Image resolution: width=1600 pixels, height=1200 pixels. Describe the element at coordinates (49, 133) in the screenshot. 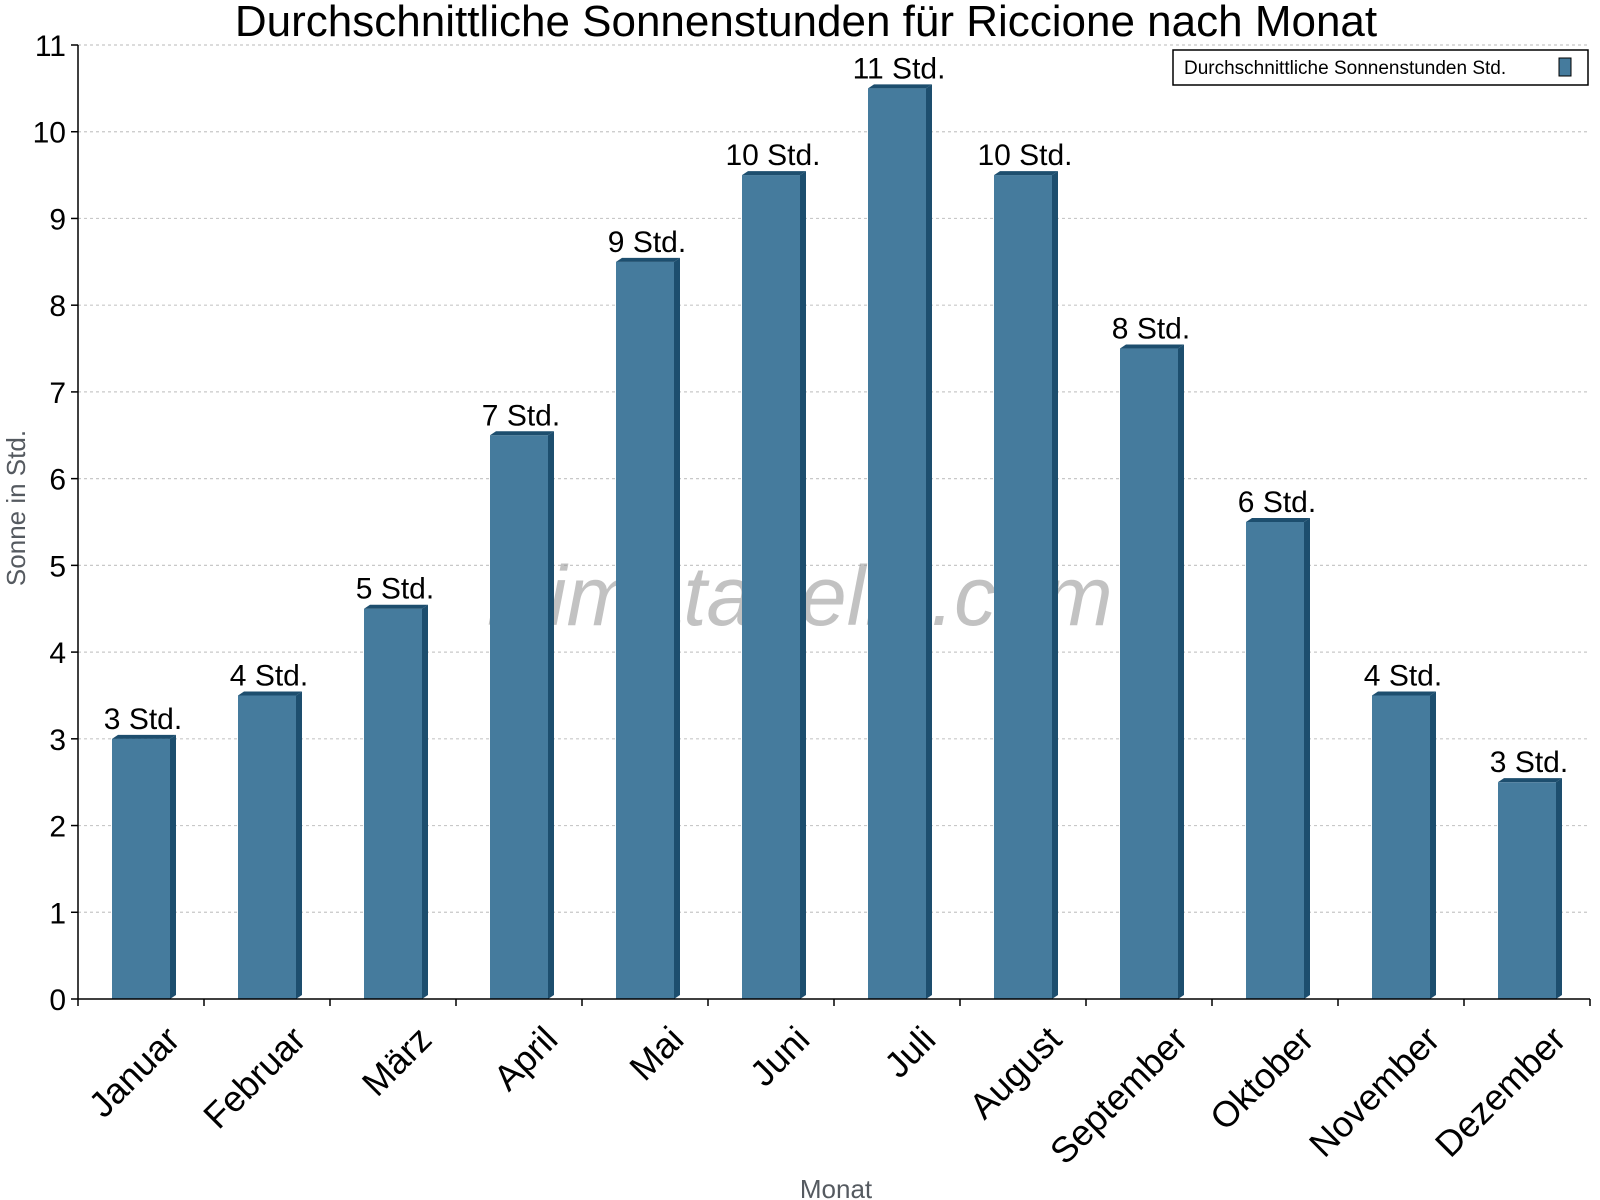

I see `y-tick-label: 10` at that location.